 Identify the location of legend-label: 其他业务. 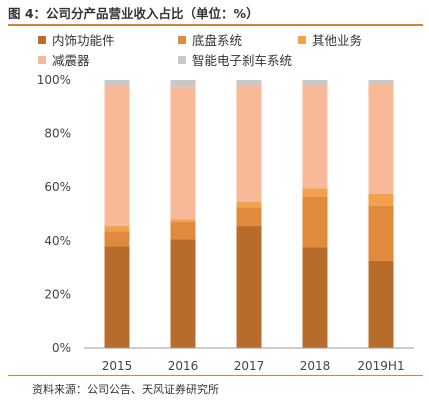
(337, 40).